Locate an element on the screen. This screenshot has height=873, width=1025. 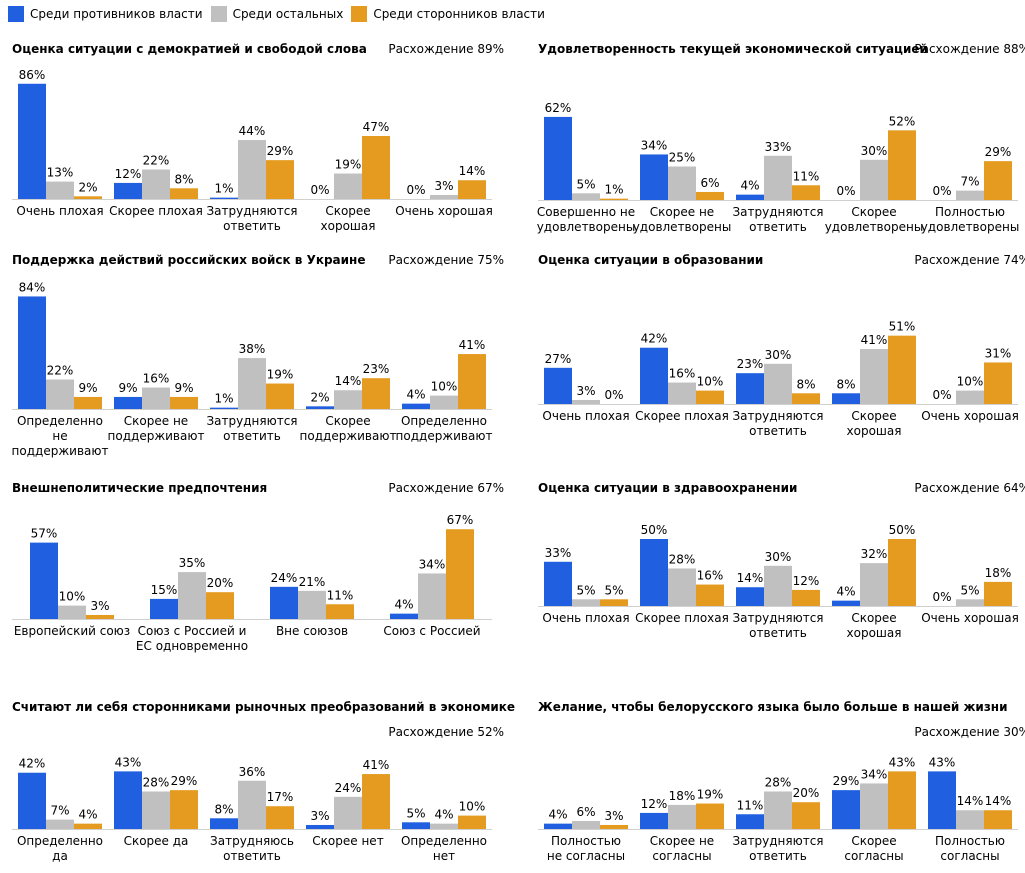
data-label-opponents: 15% is located at coordinates (164, 590).